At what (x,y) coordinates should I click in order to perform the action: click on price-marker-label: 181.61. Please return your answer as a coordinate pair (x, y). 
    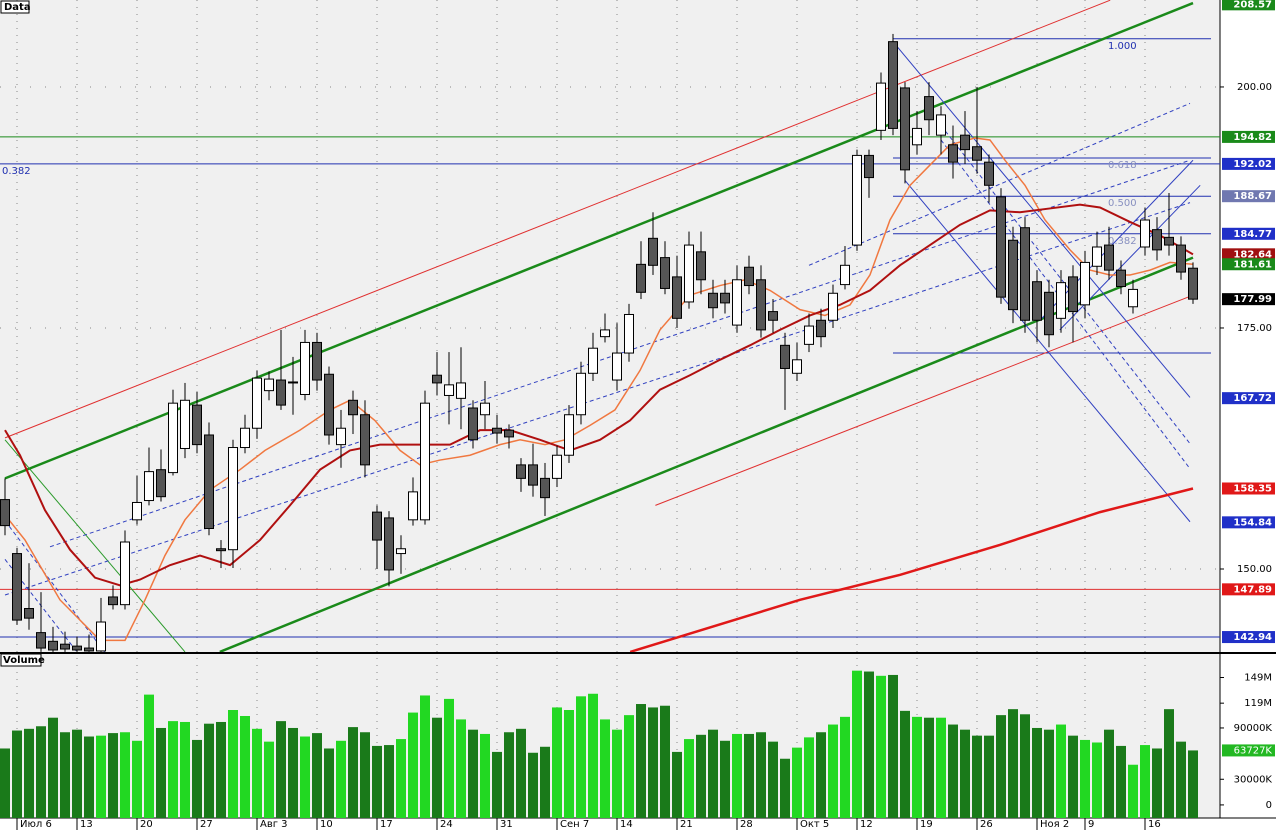
    Looking at the image, I should click on (1252, 264).